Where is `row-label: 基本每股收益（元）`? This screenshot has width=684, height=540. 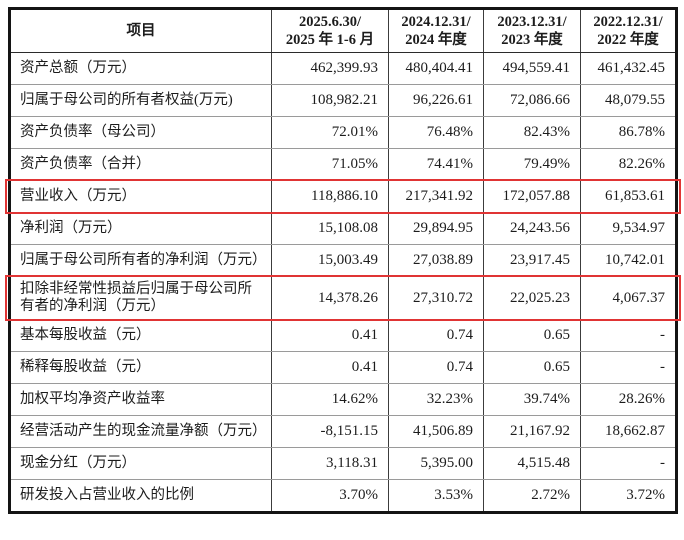 row-label: 基本每股收益（元） is located at coordinates (85, 335).